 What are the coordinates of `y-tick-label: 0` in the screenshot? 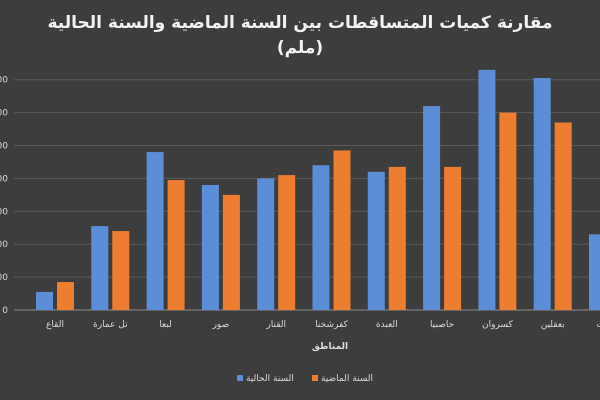 It's located at (5, 311).